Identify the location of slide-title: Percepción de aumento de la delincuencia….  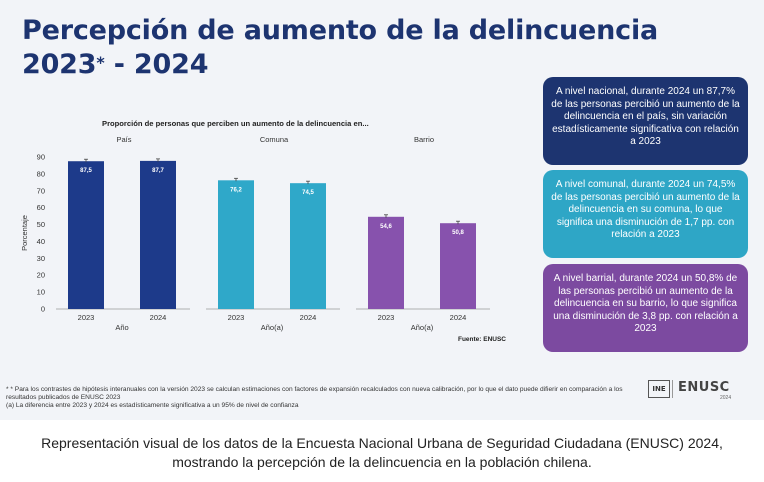
(362, 48).